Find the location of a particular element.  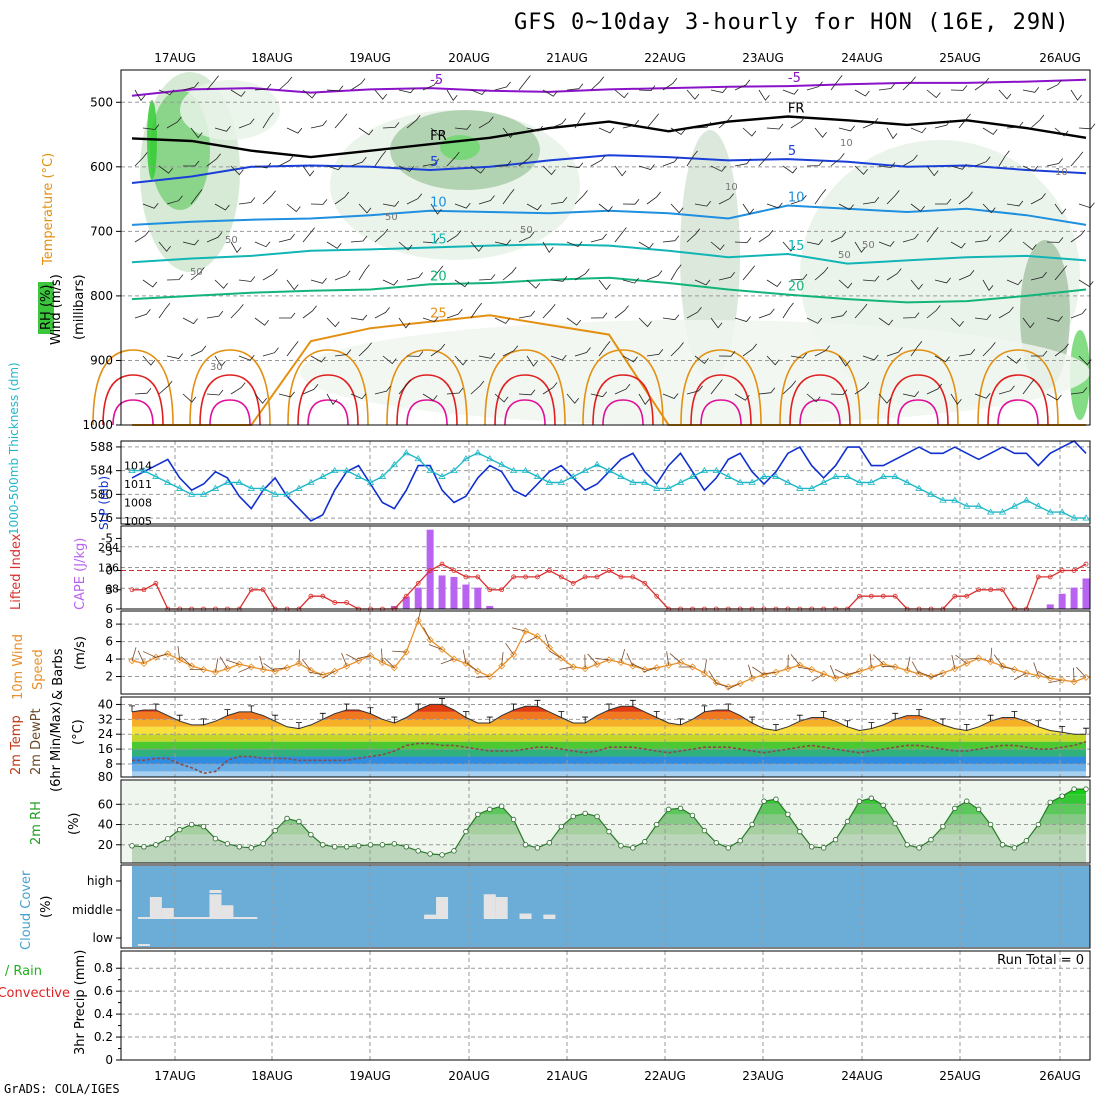

date-label-bottom: 24AUG is located at coordinates (862, 1076).